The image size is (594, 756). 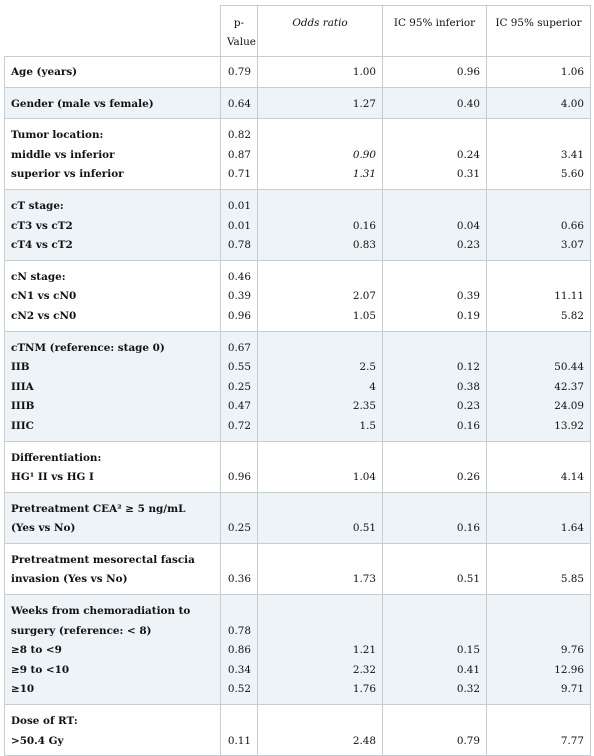 I want to click on cell-line: 0.67, so click(x=239, y=347).